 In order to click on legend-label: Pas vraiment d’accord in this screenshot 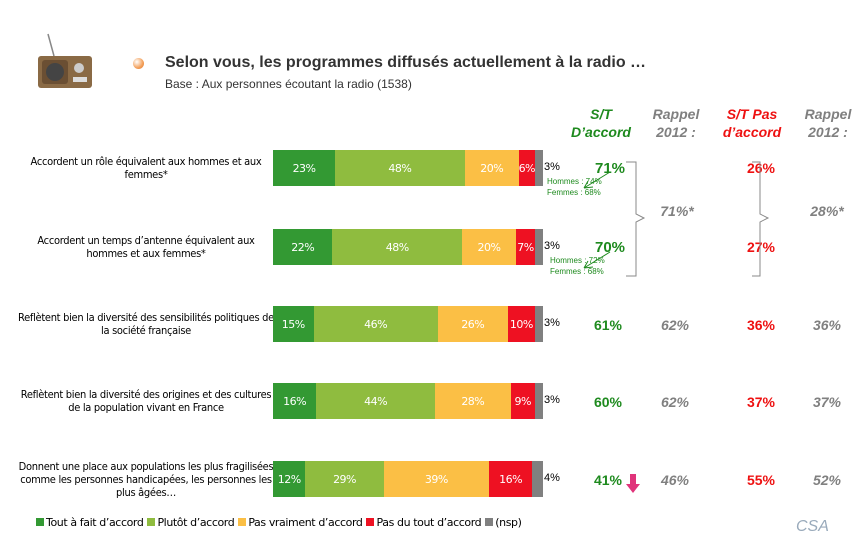, I will do `click(305, 522)`.